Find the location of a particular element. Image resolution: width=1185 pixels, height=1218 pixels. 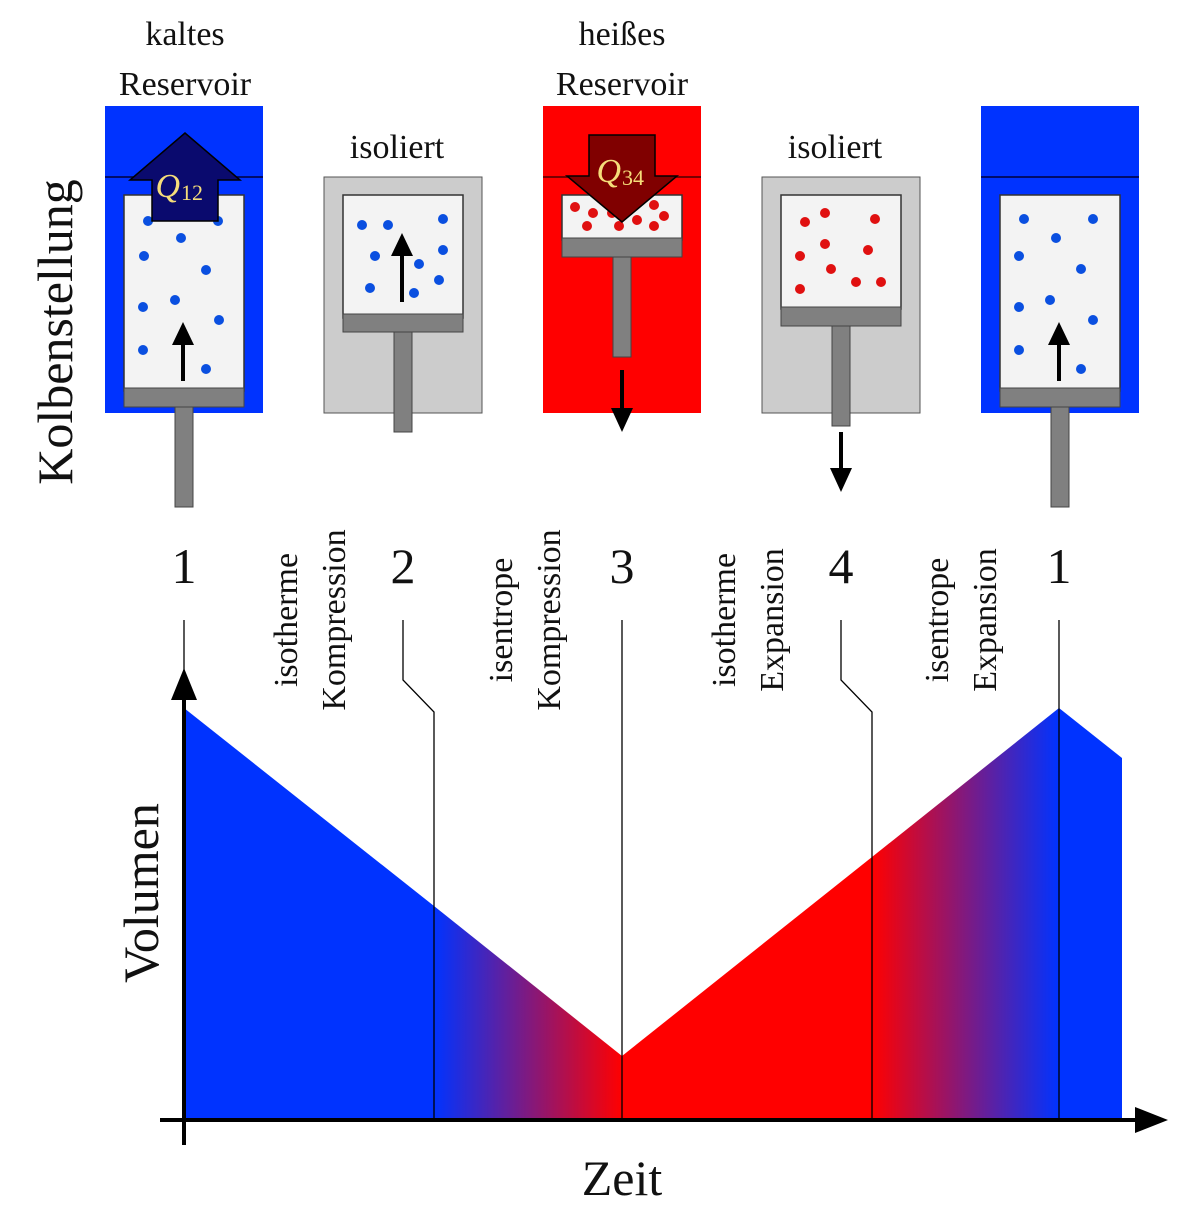

insulated-label-right: isoliert is located at coordinates (835, 147).